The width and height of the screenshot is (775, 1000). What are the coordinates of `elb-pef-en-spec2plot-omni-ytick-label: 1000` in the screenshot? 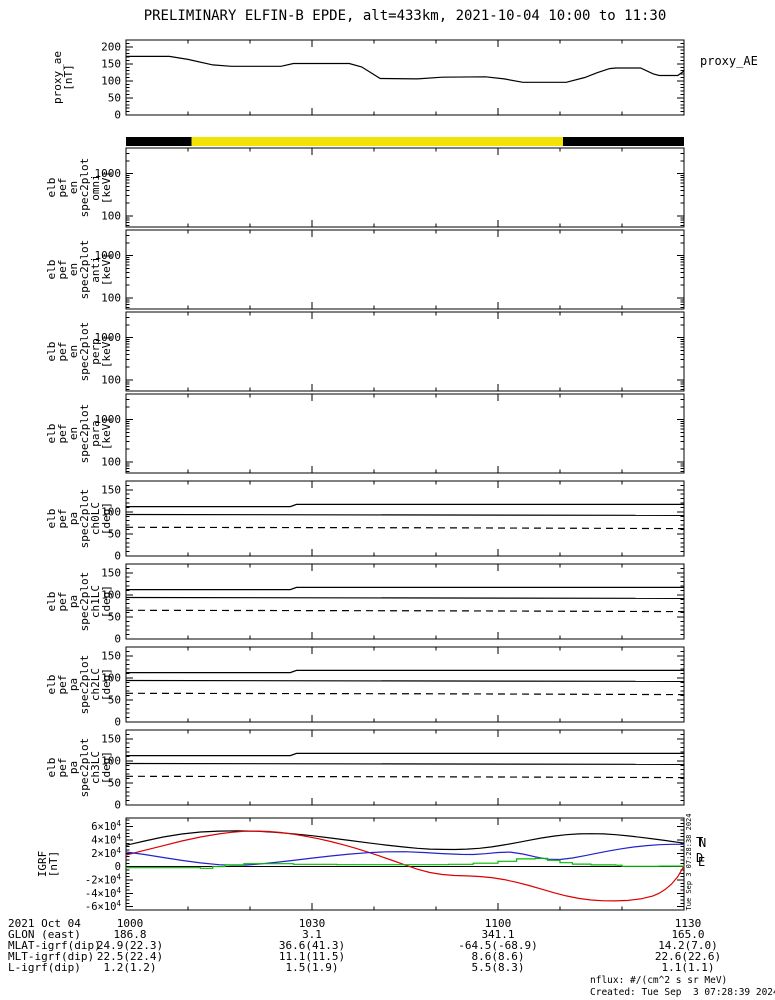 It's located at (108, 173).